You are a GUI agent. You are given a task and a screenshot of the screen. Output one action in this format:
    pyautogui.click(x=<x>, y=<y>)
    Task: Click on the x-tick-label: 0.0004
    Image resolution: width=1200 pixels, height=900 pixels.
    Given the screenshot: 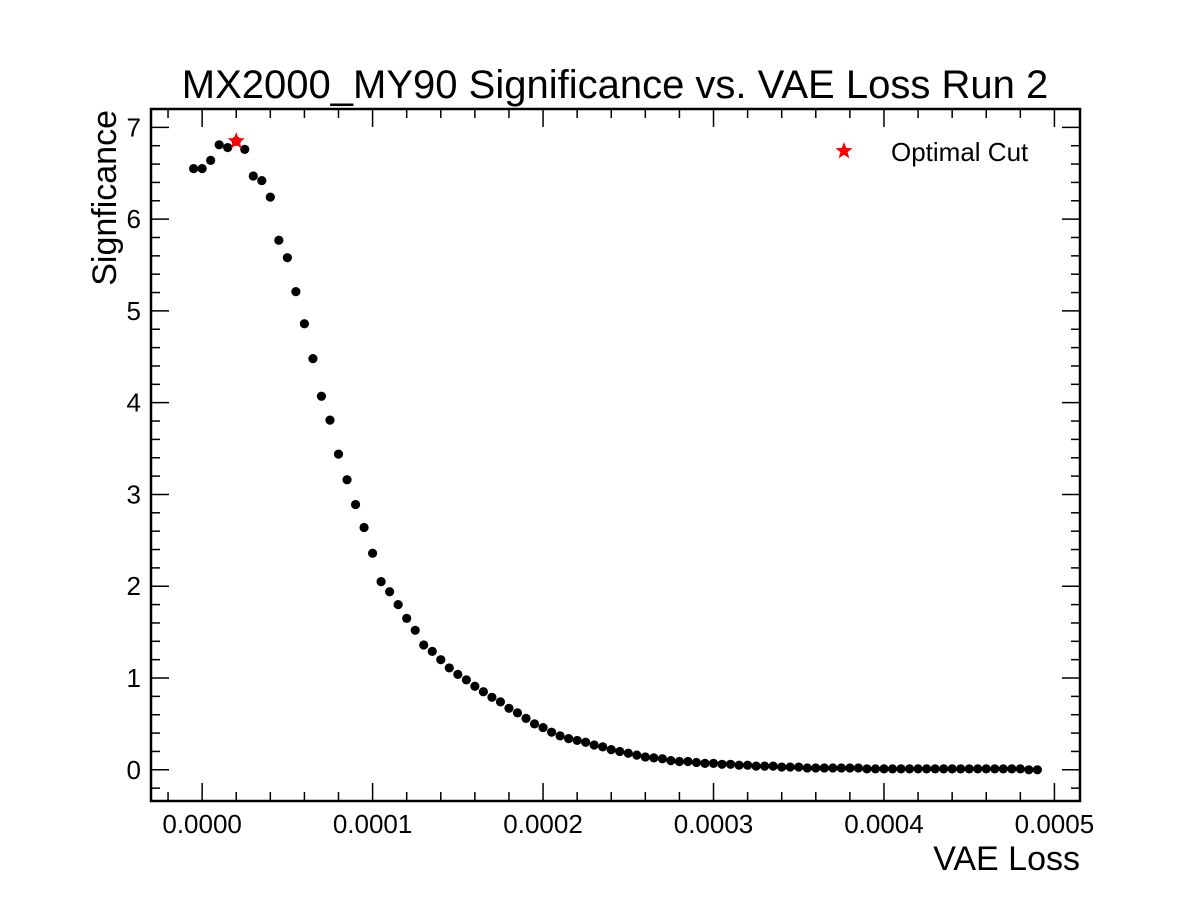 What is the action you would take?
    pyautogui.click(x=884, y=824)
    